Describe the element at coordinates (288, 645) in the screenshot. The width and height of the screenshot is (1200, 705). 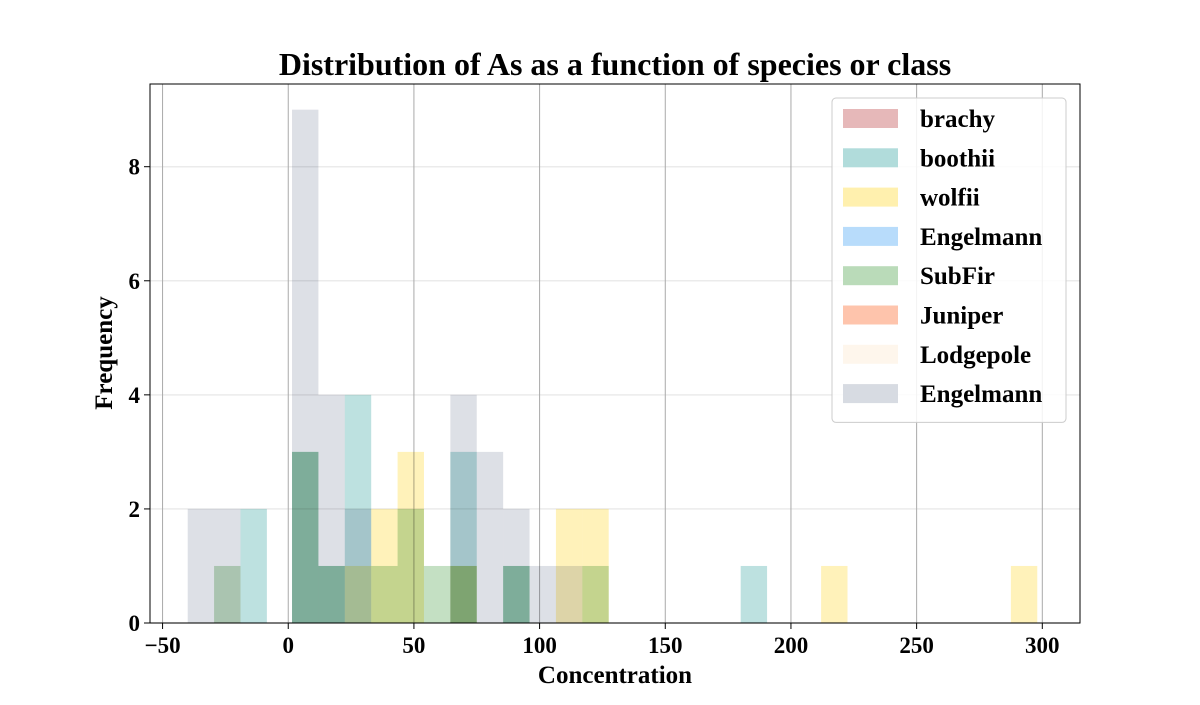
I see `x-tick-label: 0` at that location.